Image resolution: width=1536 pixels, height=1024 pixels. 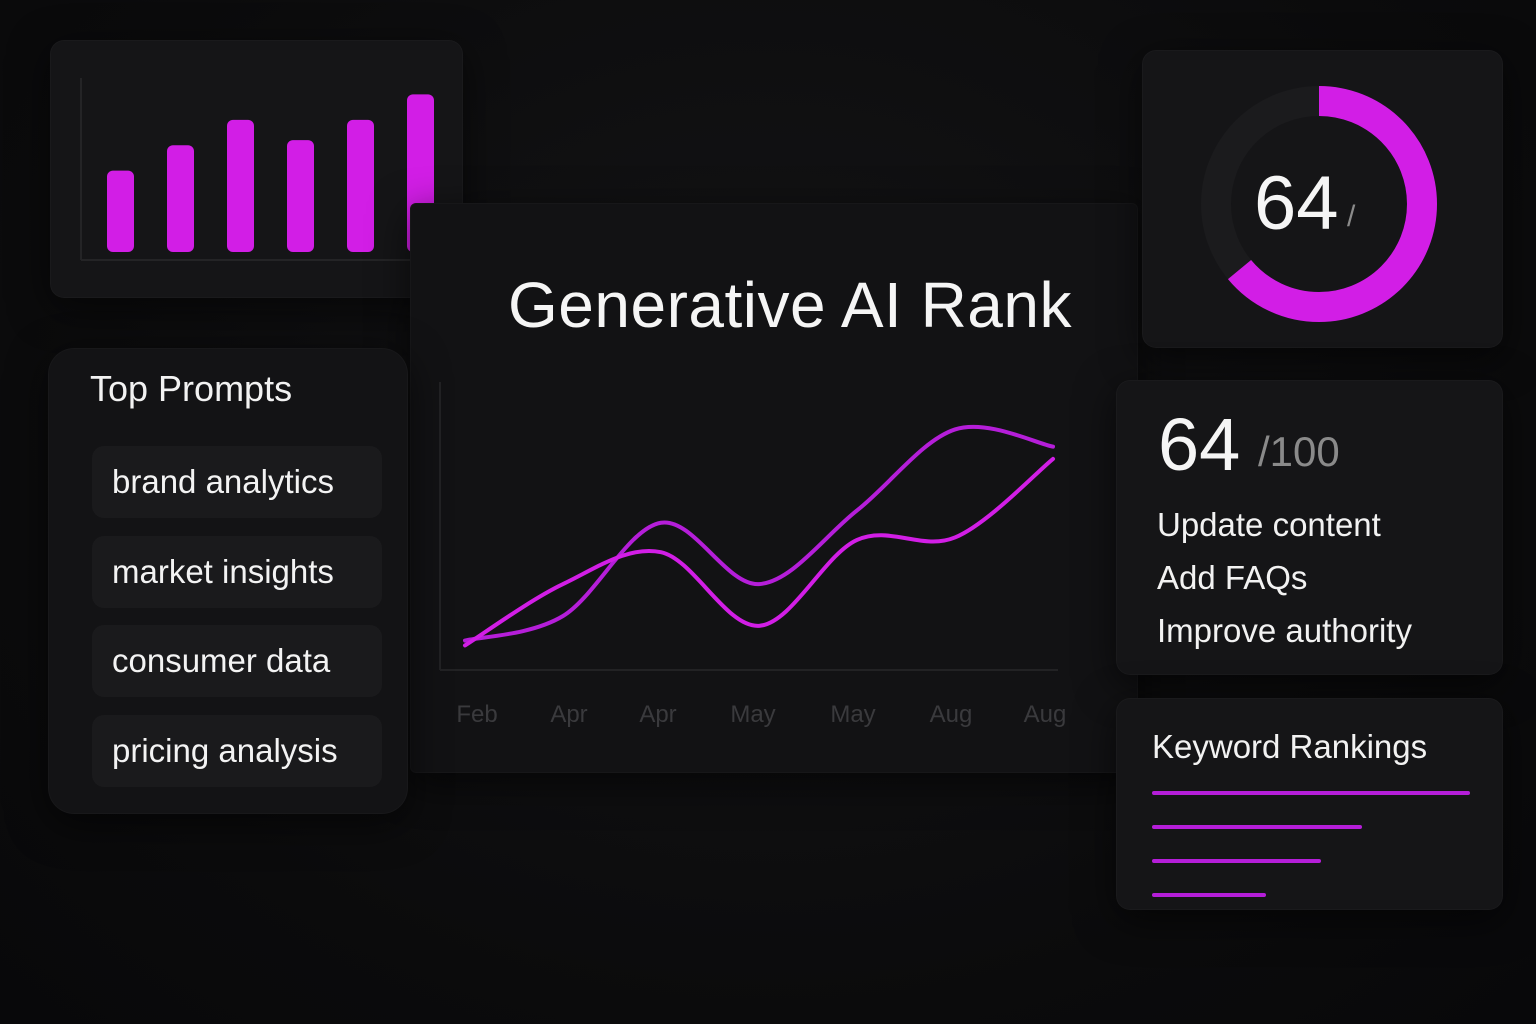 I want to click on line-chart-x-ticks: Feb Apr Apr May May Aug Aug, so click(x=761, y=714).